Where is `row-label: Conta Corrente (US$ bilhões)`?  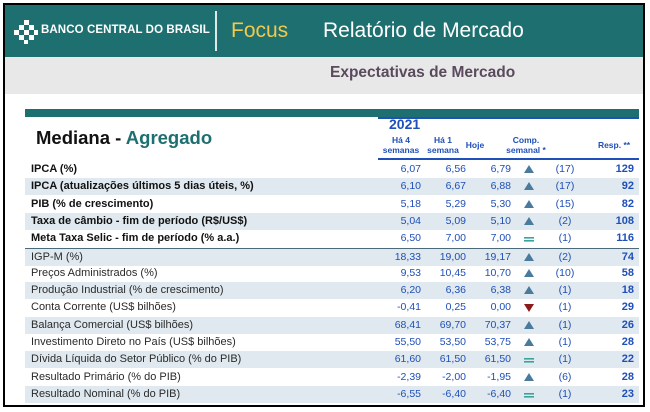 row-label: Conta Corrente (US$ bilhões) is located at coordinates (103, 307).